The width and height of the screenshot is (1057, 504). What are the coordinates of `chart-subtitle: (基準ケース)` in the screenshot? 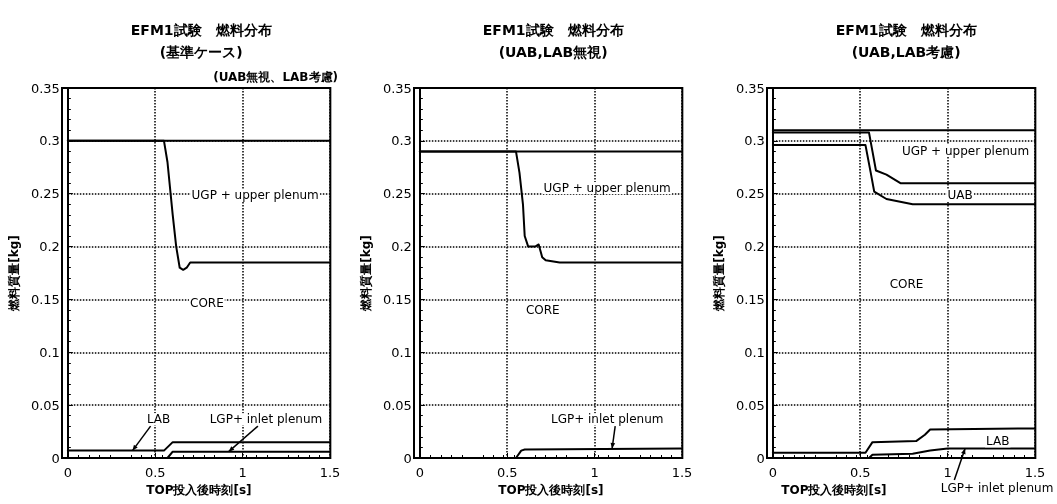 It's located at (201, 52).